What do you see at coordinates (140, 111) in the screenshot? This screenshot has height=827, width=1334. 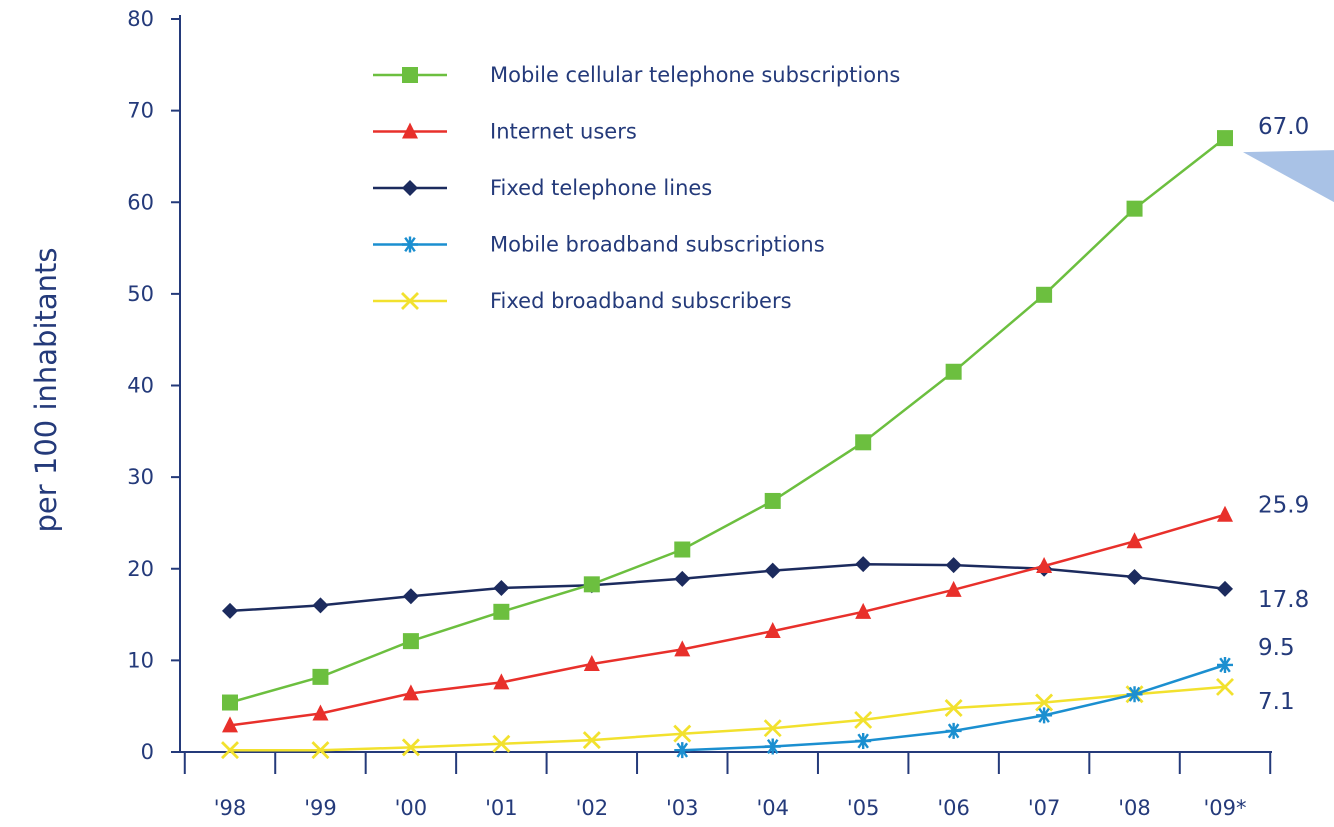 I see `y-tick-label: 70` at bounding box center [140, 111].